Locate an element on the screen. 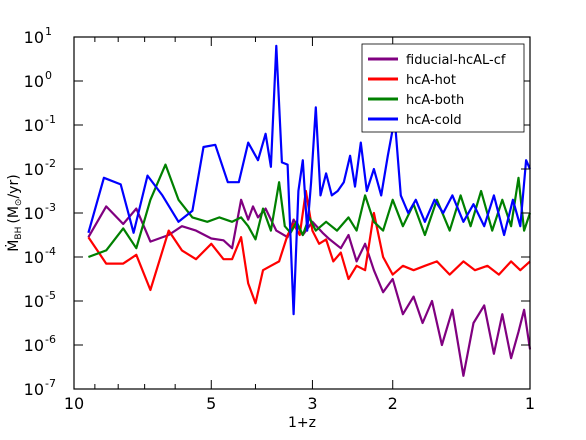  y-tick-label-2: 10 is located at coordinates (34, 301).